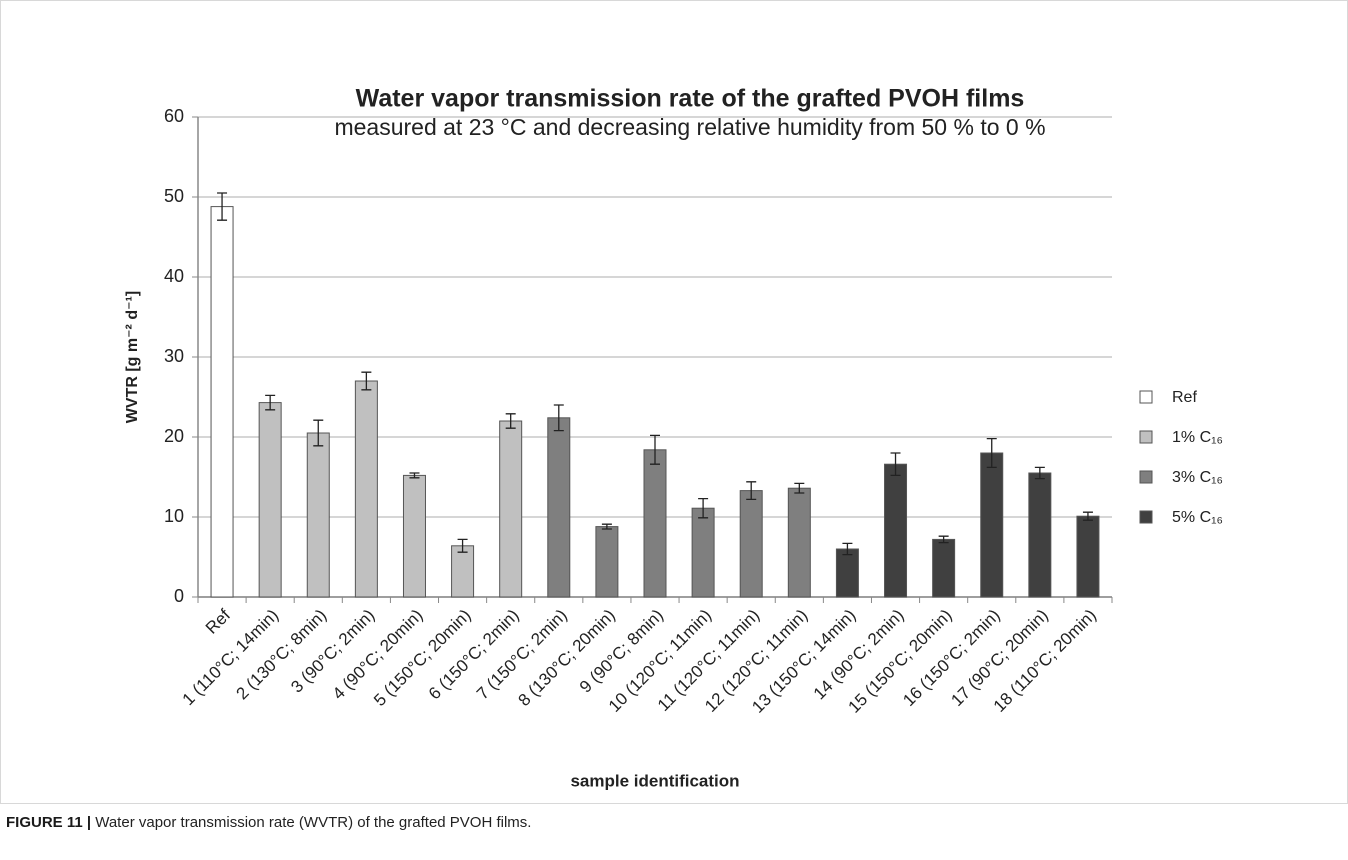 This screenshot has height=860, width=1348. What do you see at coordinates (218, 621) in the screenshot?
I see `x-tick-label: Ref` at bounding box center [218, 621].